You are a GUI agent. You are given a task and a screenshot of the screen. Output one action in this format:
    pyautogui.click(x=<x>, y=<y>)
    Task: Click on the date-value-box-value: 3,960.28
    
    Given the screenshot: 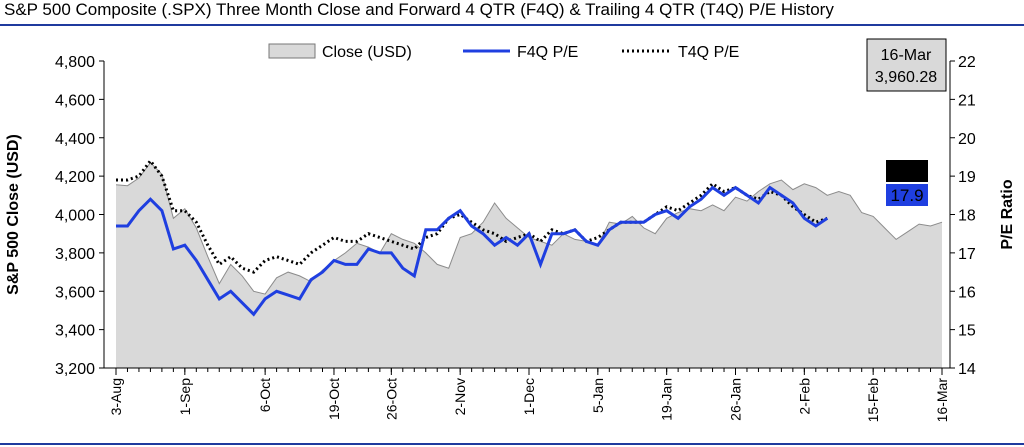 What is the action you would take?
    pyautogui.click(x=906, y=77)
    